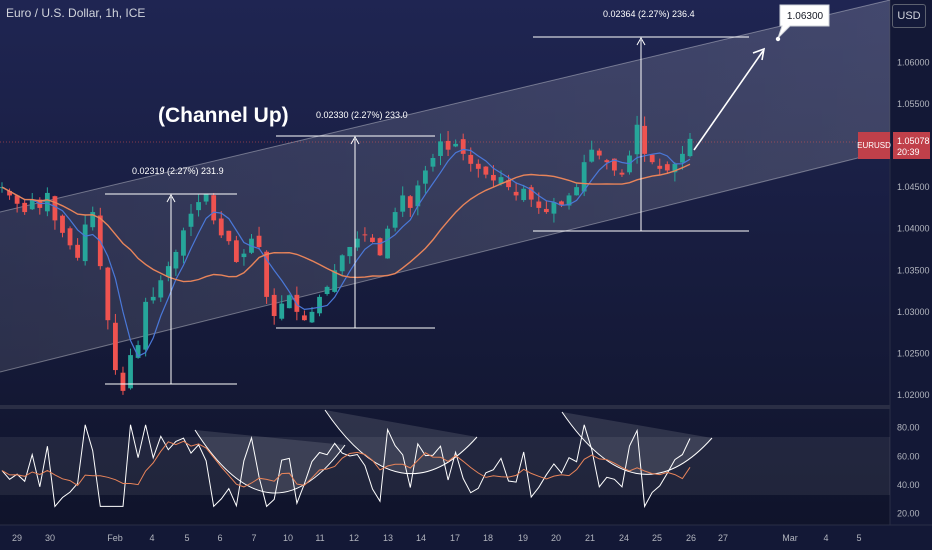 Image resolution: width=932 pixels, height=550 pixels. Describe the element at coordinates (908, 471) in the screenshot. I see `rsi-axis-ticks: 80.00 60.00 40.00 20.00` at that location.